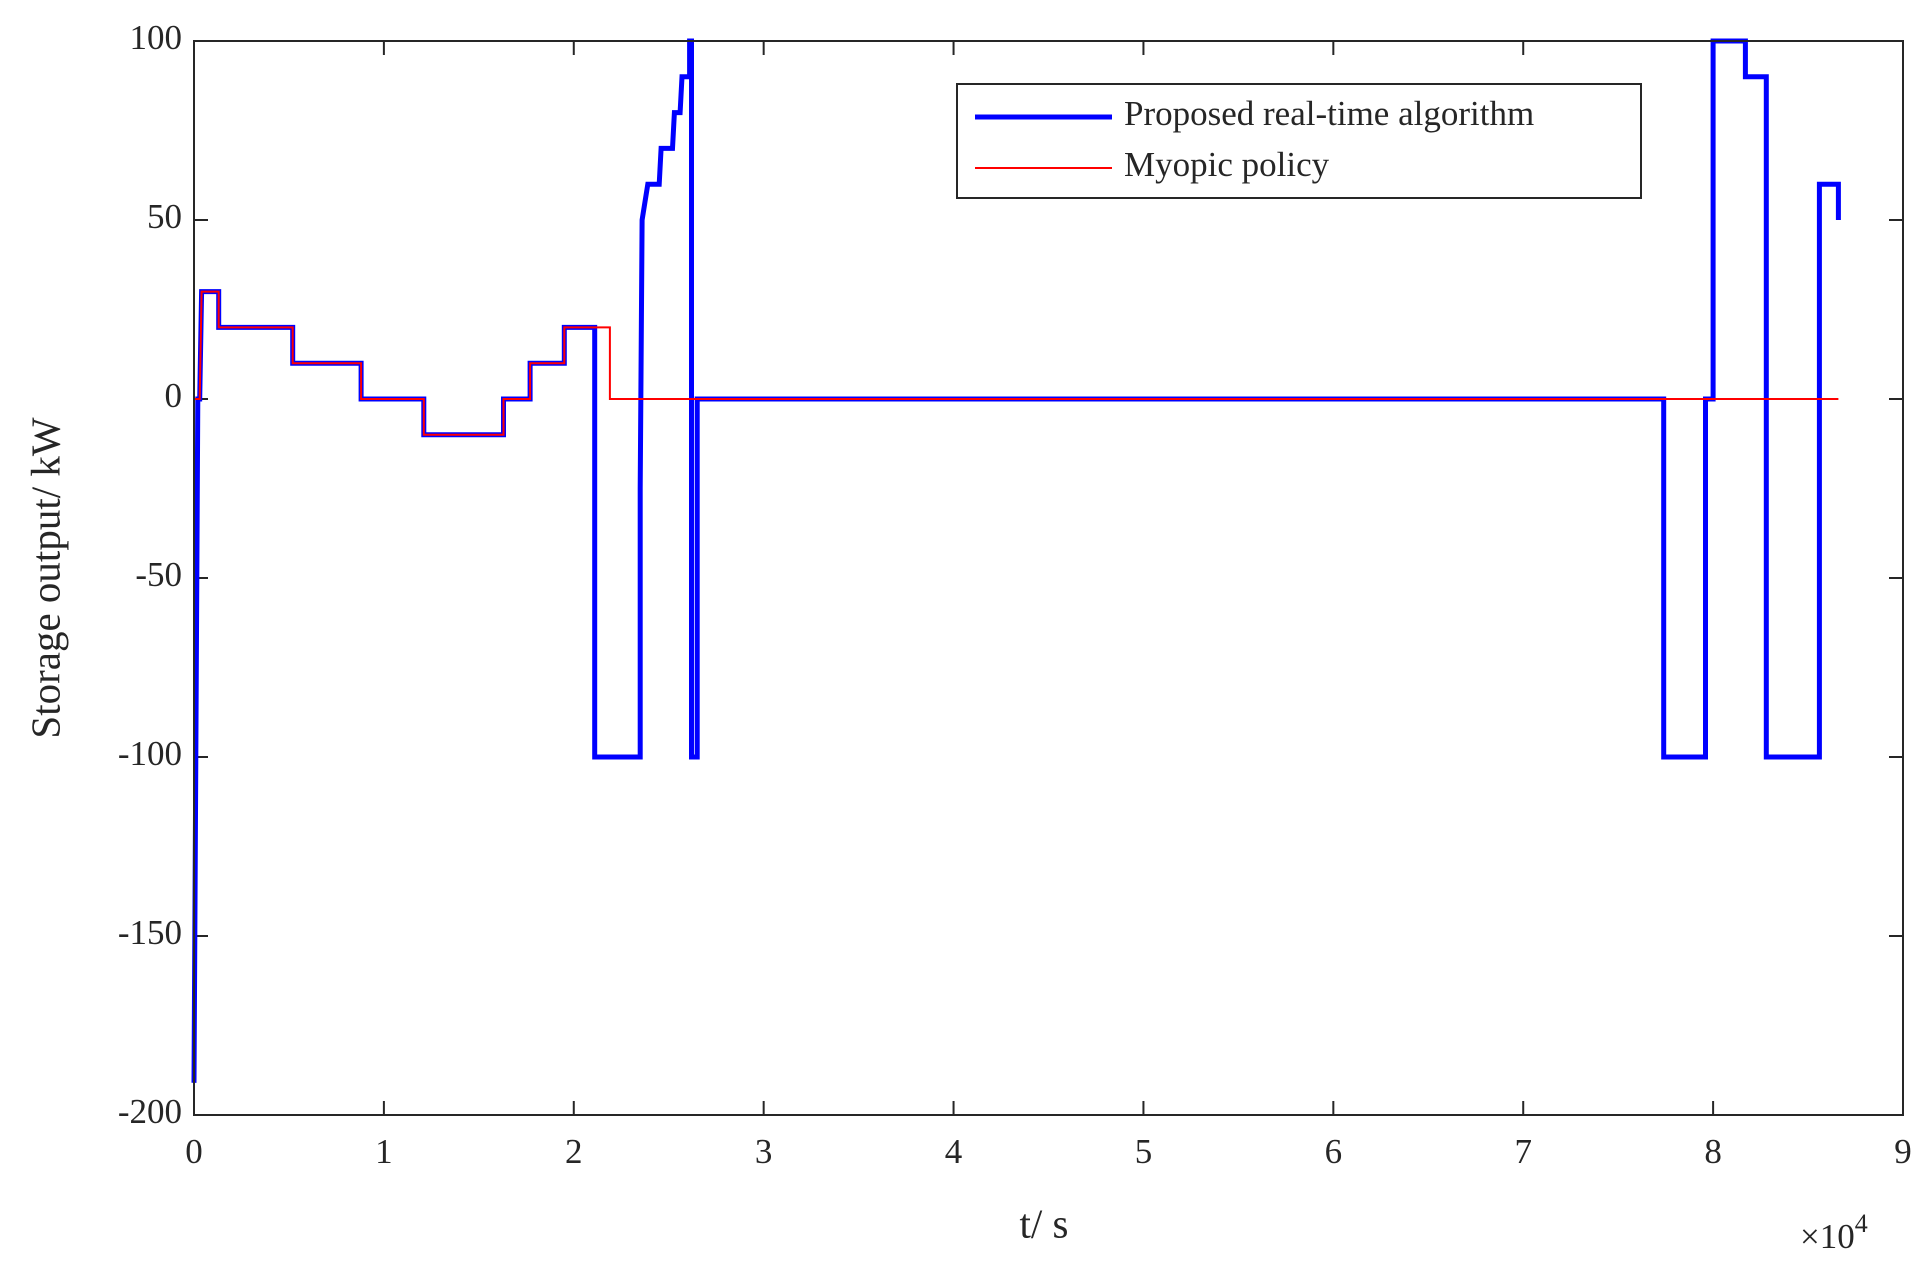 The height and width of the screenshot is (1277, 1932). Describe the element at coordinates (1016, 363) in the screenshot. I see `series-line` at that location.